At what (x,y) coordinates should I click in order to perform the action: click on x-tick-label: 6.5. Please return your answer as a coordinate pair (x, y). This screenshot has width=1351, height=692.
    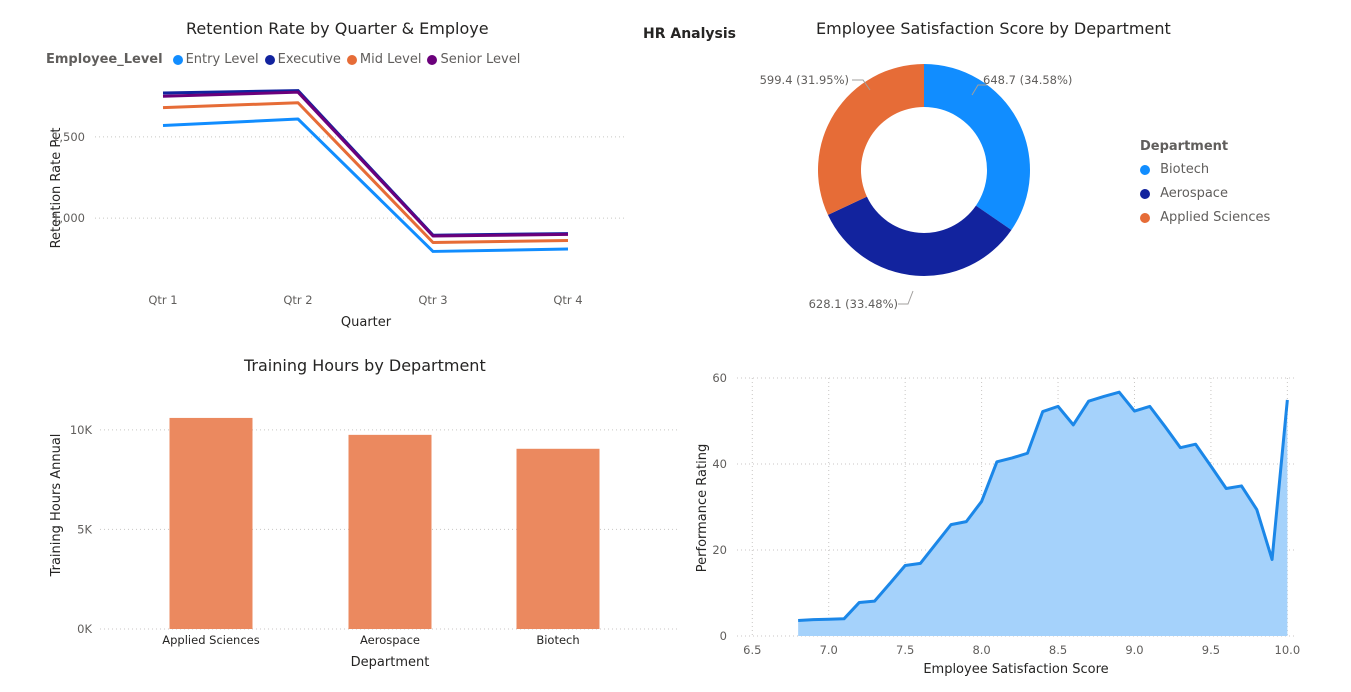
    Looking at the image, I should click on (752, 650).